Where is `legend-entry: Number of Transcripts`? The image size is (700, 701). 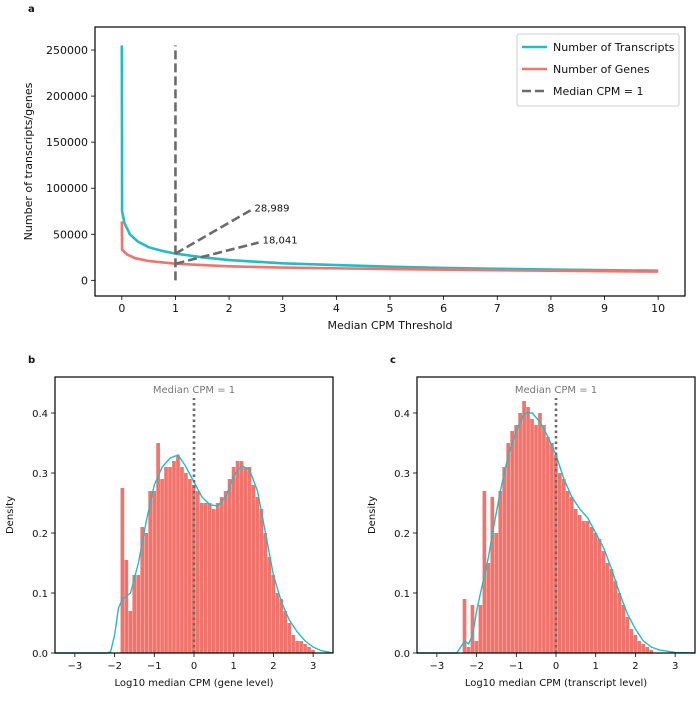
legend-entry: Number of Transcripts is located at coordinates (614, 47).